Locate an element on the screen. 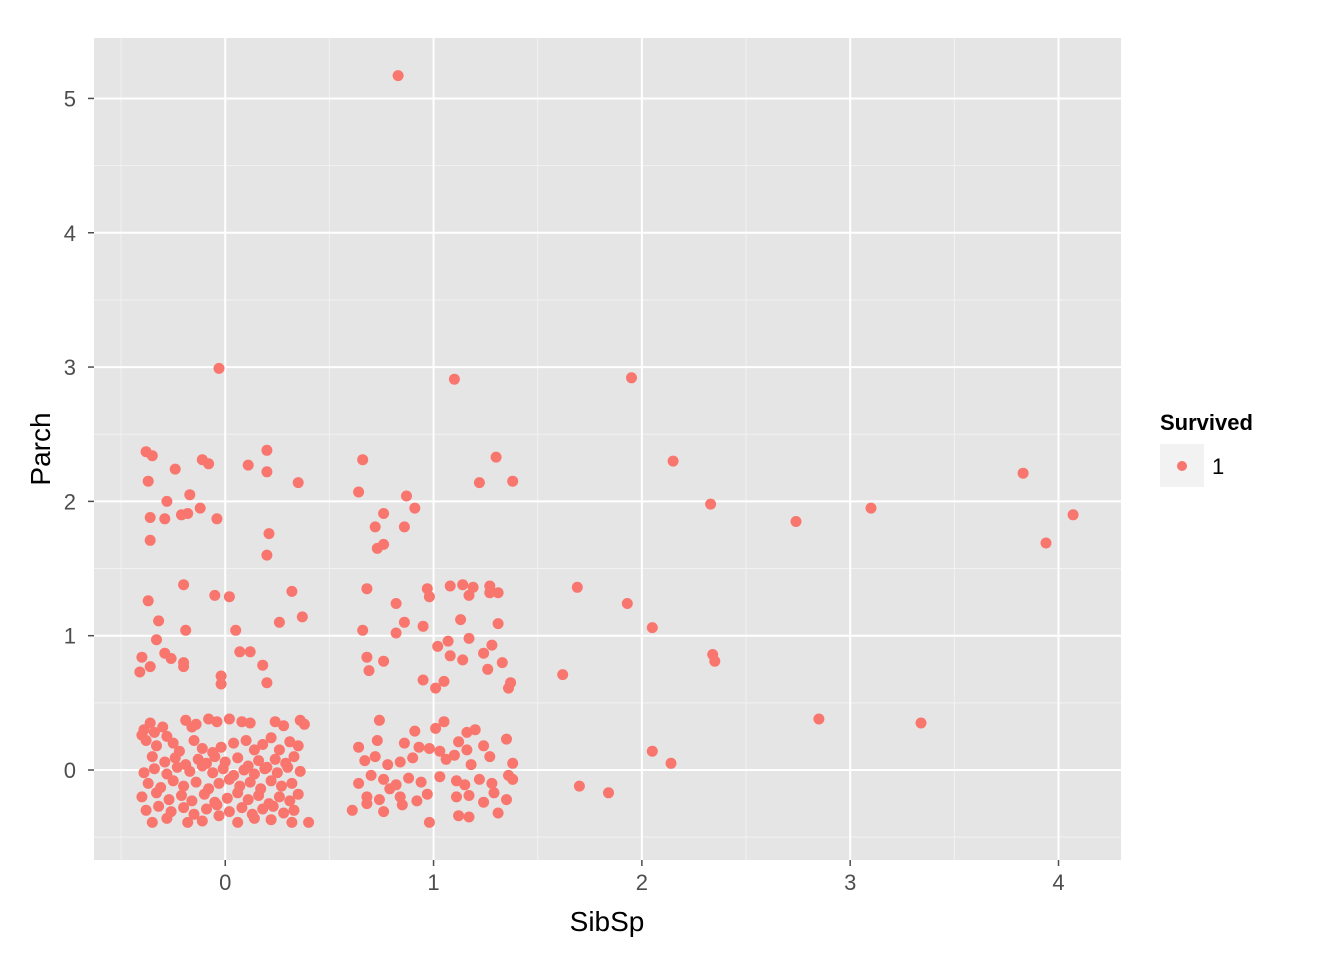 The width and height of the screenshot is (1344, 960). legend-label: 1 is located at coordinates (1218, 466).